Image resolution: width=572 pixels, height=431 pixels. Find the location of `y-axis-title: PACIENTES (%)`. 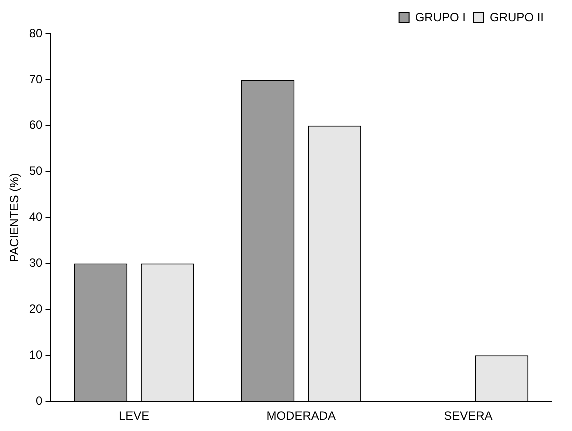

y-axis-title: PACIENTES (%) is located at coordinates (15, 217).